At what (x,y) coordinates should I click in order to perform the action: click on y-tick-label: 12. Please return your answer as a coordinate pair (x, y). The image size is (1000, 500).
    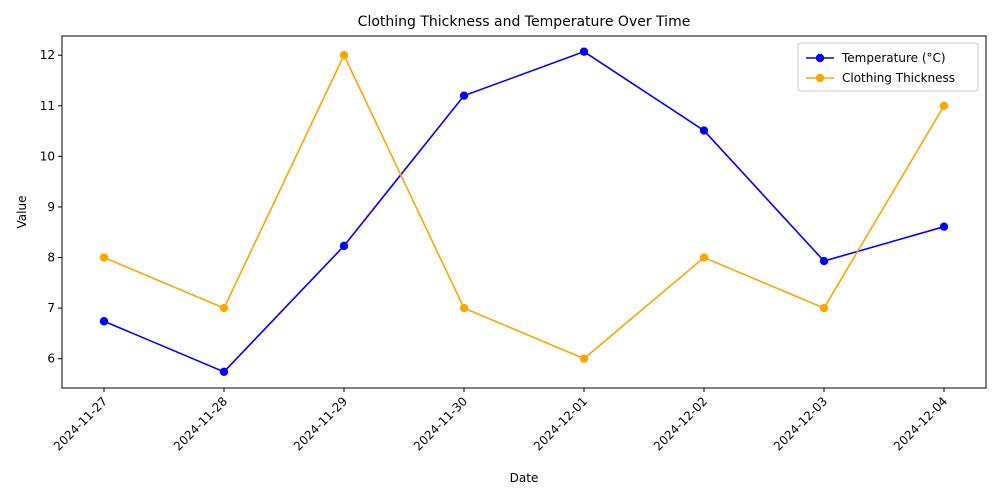
    Looking at the image, I should click on (47, 55).